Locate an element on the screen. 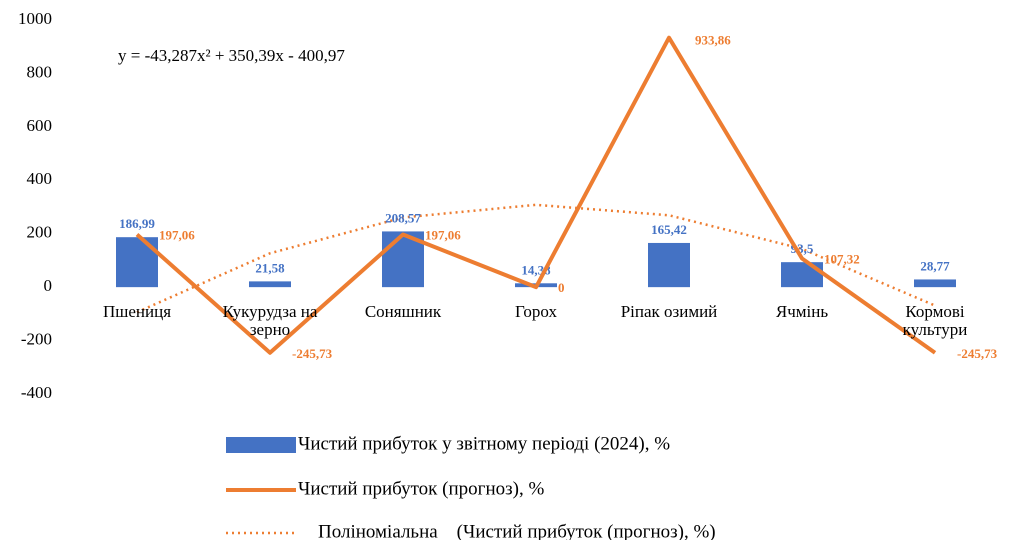 This screenshot has width=1010, height=540. y-tick-label: 800 is located at coordinates (40, 71).